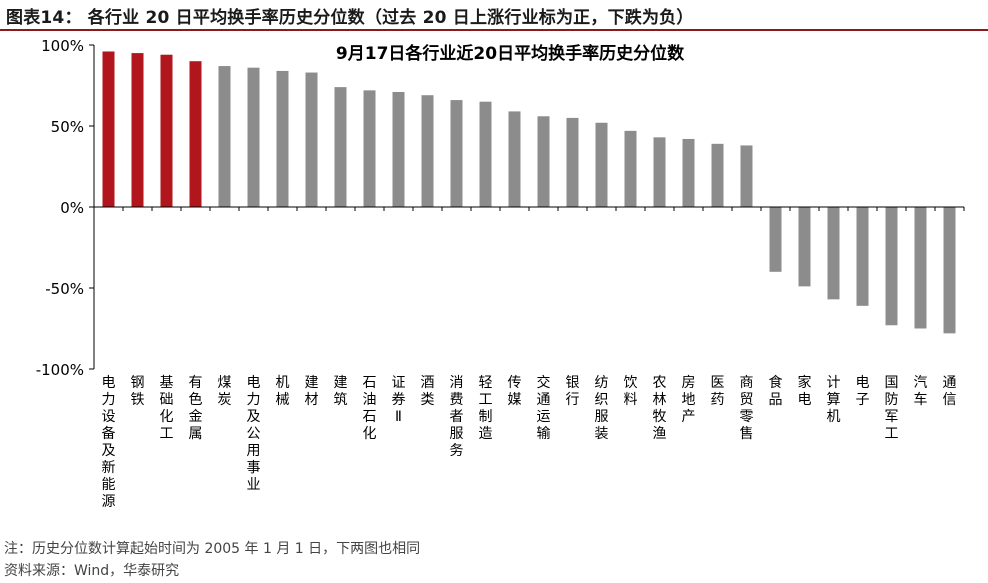 The image size is (988, 583). I want to click on x-tick-label: 汽车, so click(921, 391).